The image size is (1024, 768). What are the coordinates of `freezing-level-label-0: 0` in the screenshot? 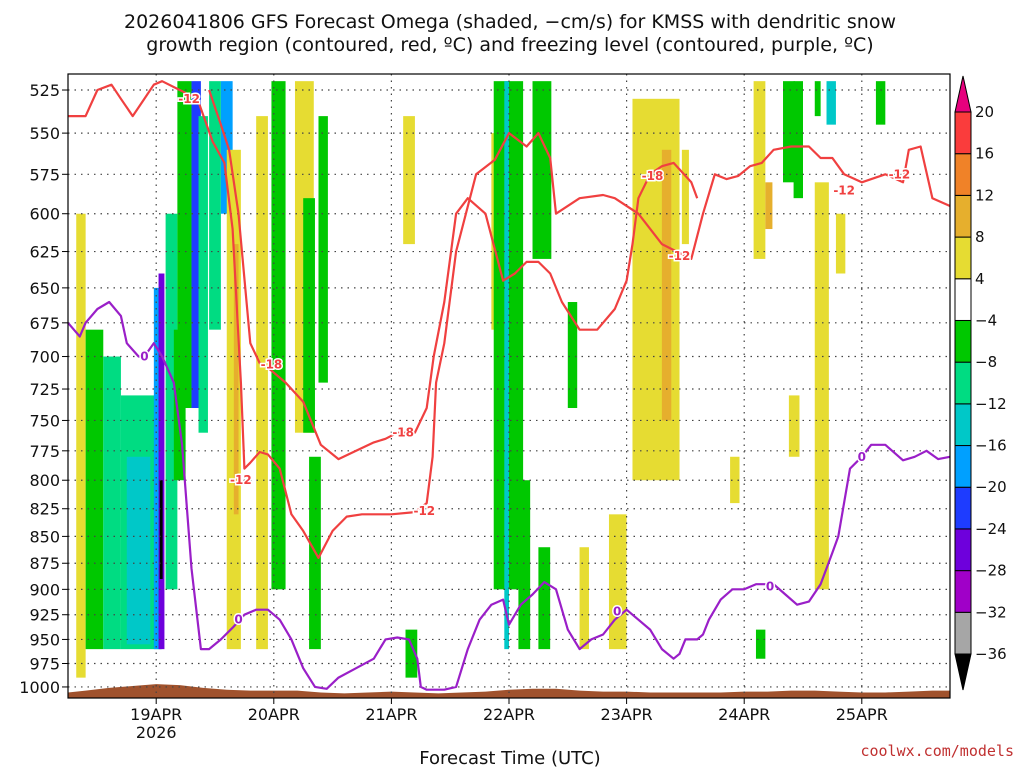 It's located at (144, 357).